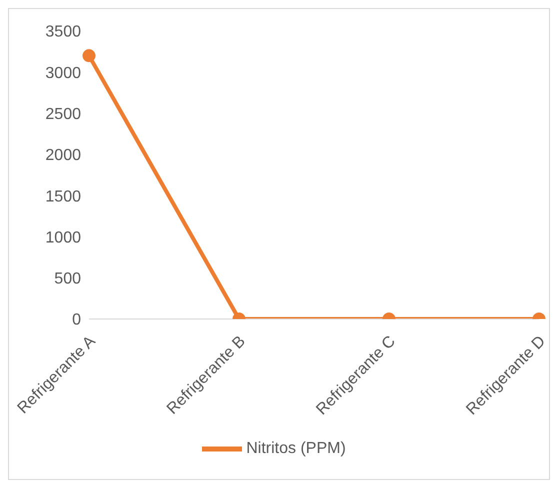  I want to click on y-tick-label: 2500, so click(63, 114).